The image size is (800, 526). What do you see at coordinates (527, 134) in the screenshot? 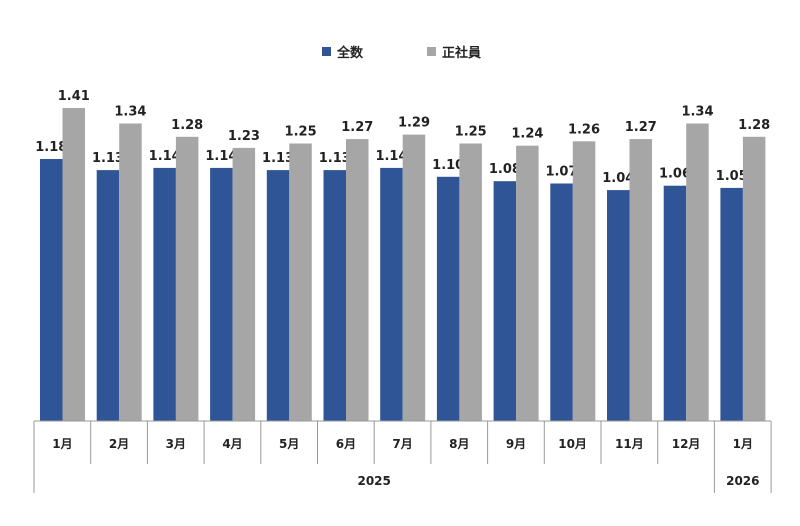
I see `data-label-regular-8: 1.24` at bounding box center [527, 134].